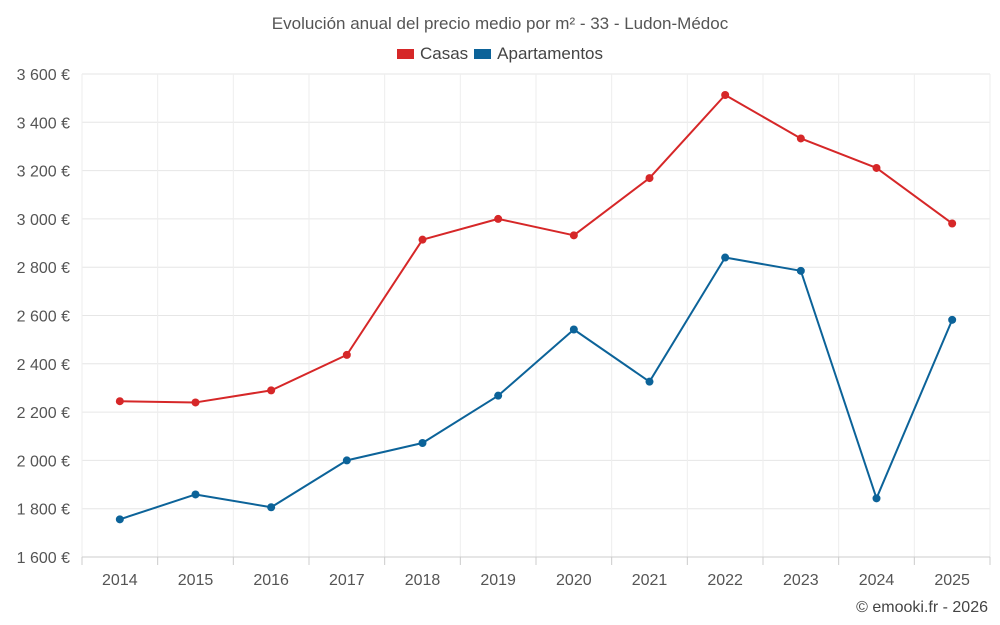 This screenshot has height=625, width=1000. What do you see at coordinates (43, 75) in the screenshot?
I see `y-tick-label: 3 600 €` at bounding box center [43, 75].